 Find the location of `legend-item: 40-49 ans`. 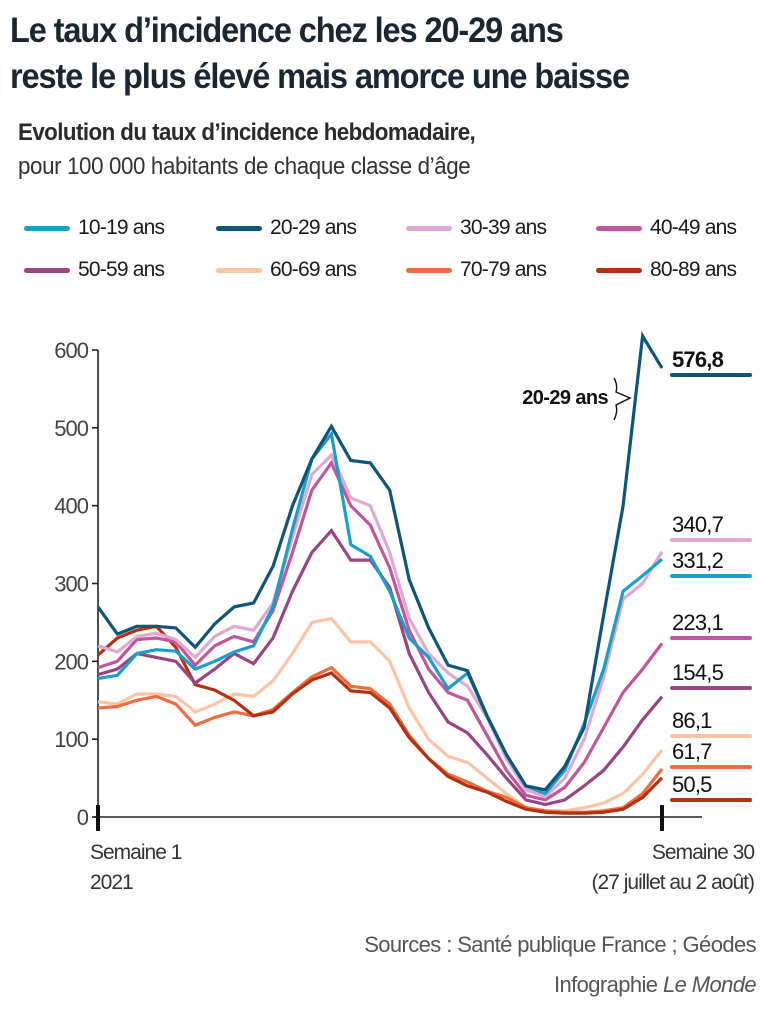

legend-item: 40-49 ans is located at coordinates (666, 228).